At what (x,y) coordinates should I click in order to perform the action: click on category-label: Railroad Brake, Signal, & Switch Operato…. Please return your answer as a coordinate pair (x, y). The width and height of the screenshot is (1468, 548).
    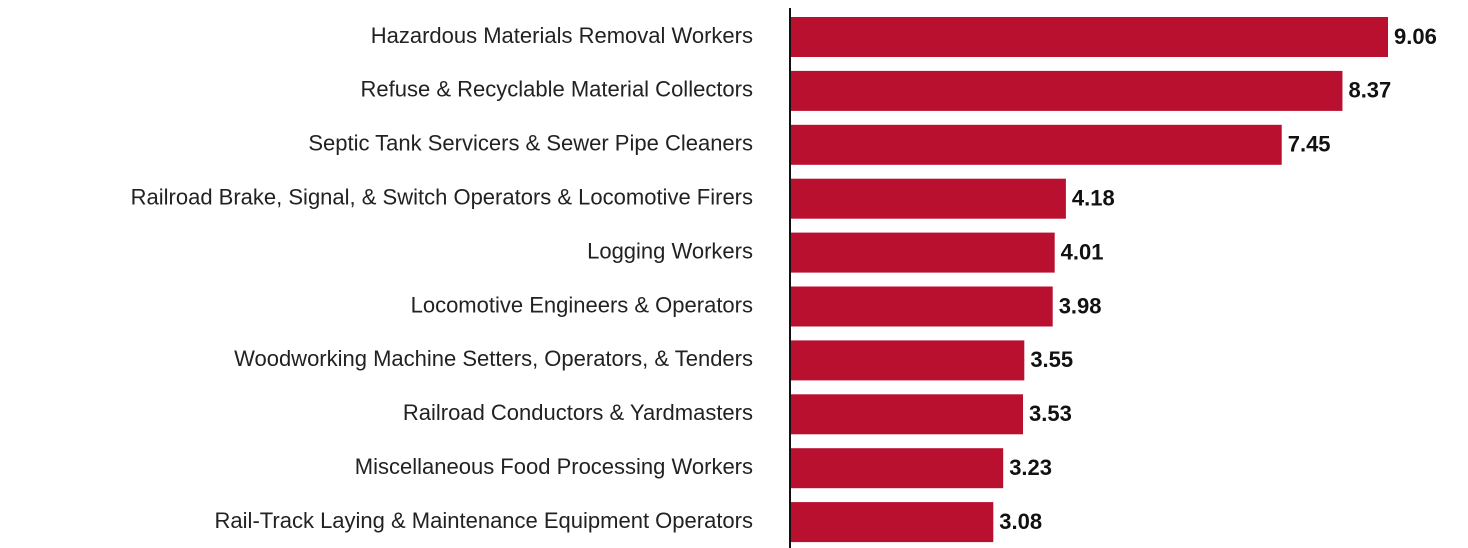
    Looking at the image, I should click on (442, 197).